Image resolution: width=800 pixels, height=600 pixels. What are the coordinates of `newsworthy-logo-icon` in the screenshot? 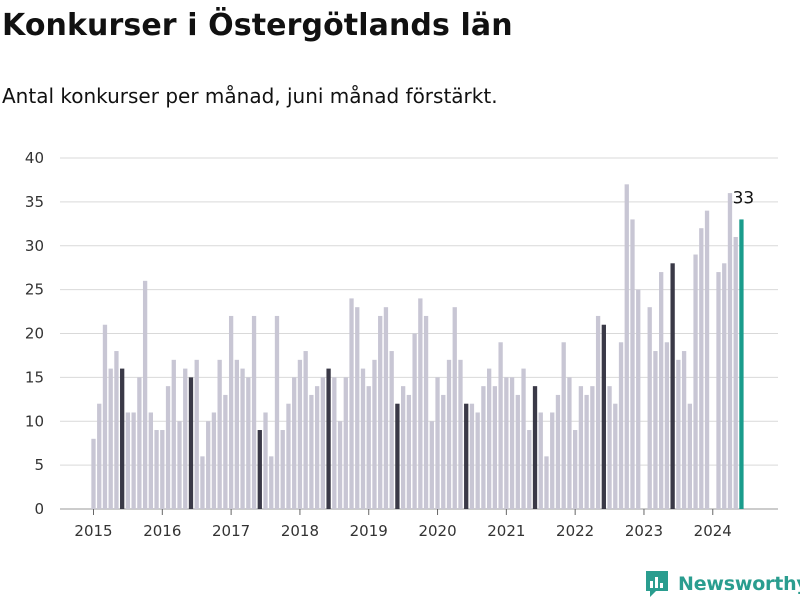 It's located at (657, 584).